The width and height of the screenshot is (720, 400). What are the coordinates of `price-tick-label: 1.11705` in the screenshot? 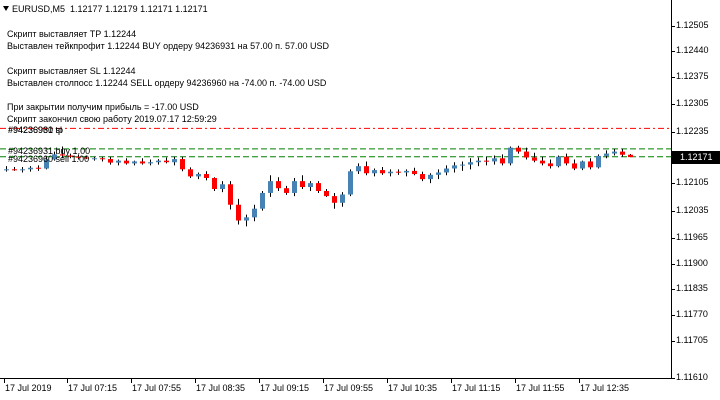 It's located at (692, 339).